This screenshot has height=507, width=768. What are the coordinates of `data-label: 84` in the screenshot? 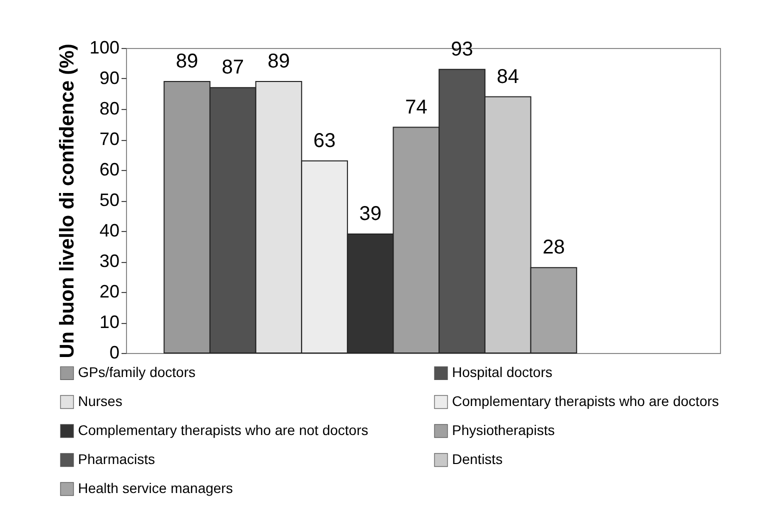 It's located at (507, 77).